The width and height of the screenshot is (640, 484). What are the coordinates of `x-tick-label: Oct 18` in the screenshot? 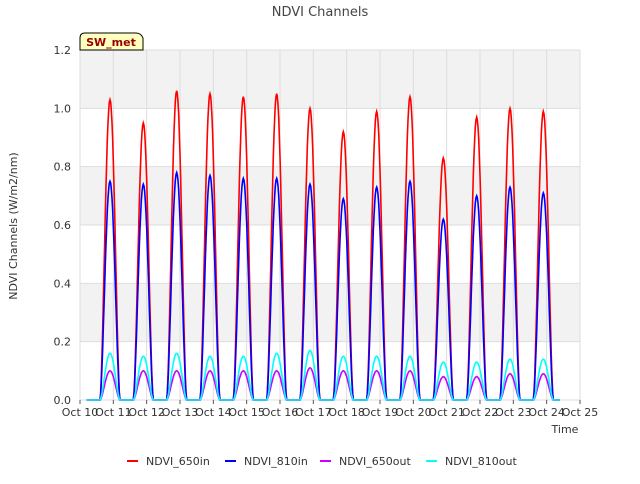 It's located at (346, 412).